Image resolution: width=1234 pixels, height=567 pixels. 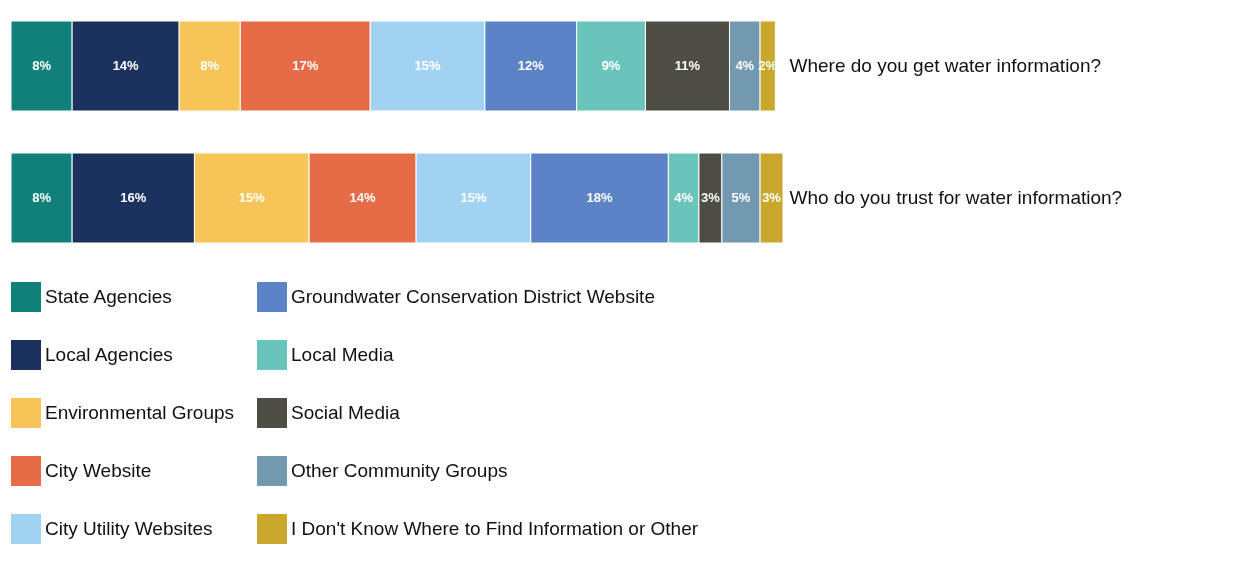 What do you see at coordinates (599, 197) in the screenshot?
I see `data-label: 18%` at bounding box center [599, 197].